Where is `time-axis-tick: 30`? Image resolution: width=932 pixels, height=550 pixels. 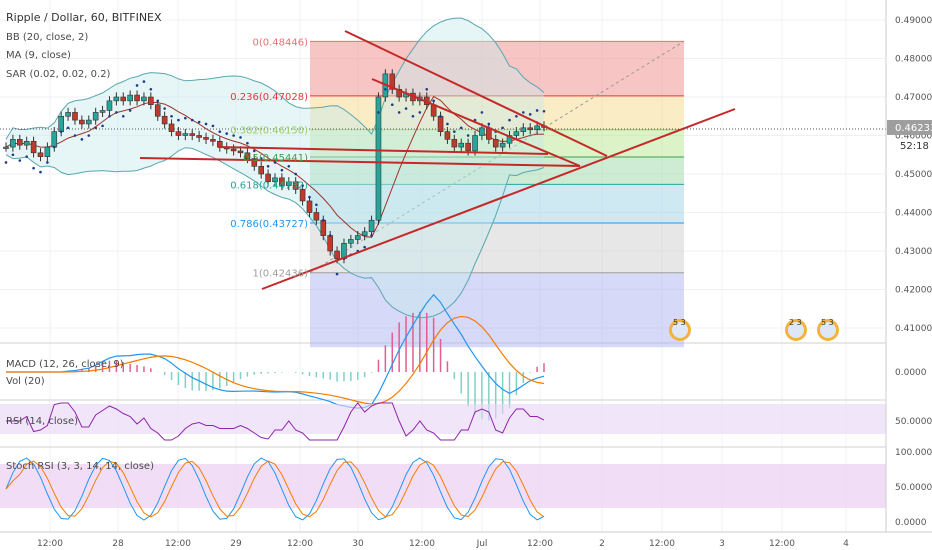 time-axis-tick: 30 is located at coordinates (358, 544).